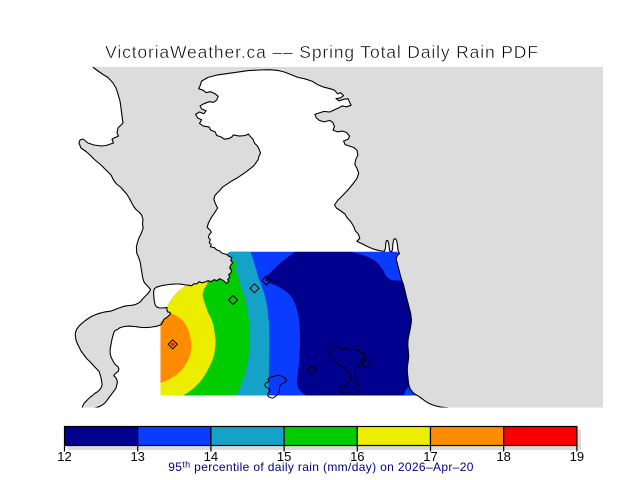 The width and height of the screenshot is (640, 480). Describe the element at coordinates (284, 456) in the screenshot. I see `svg-text: 15` at that location.